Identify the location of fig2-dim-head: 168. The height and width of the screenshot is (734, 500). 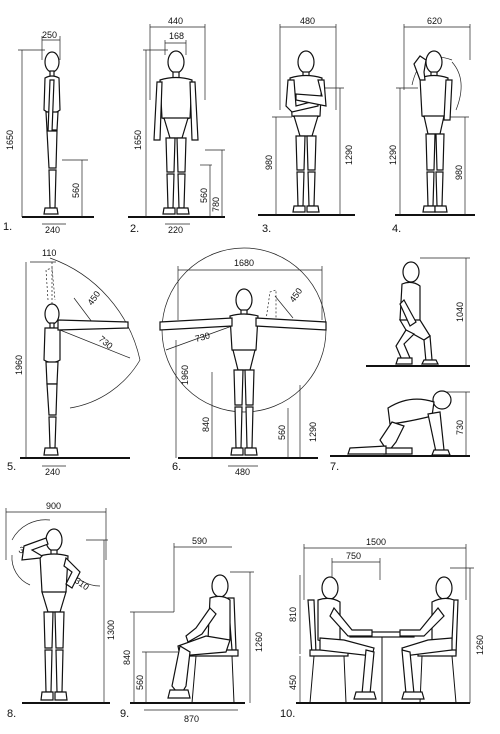
(176, 36).